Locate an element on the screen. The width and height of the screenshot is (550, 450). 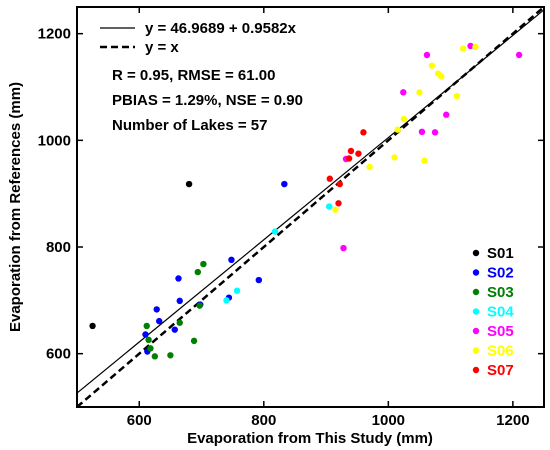
legend-label: S04 is located at coordinates (500, 312).